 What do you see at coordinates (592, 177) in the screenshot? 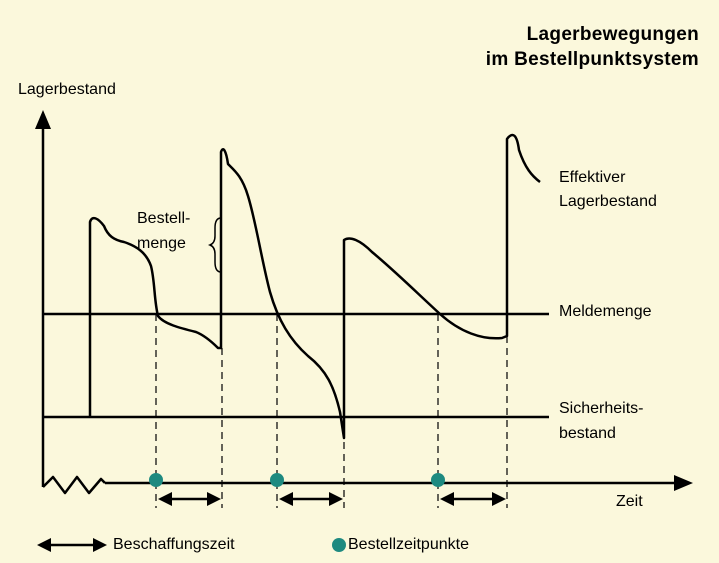
I see `effective-stock-label-line-1: Effektiver` at bounding box center [592, 177].